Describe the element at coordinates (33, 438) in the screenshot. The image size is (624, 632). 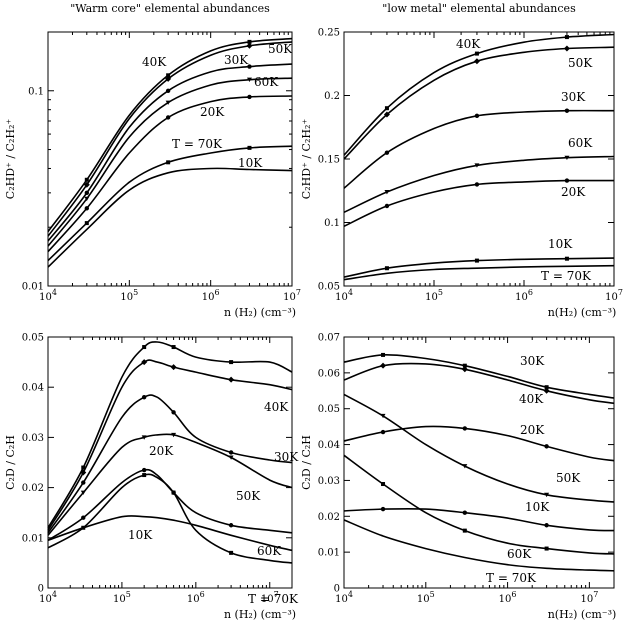
I see `y-tick-label: 0.03` at that location.